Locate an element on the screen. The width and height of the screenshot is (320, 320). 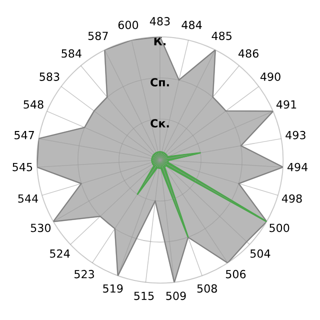
spoke-label: 504 is located at coordinates (260, 253).